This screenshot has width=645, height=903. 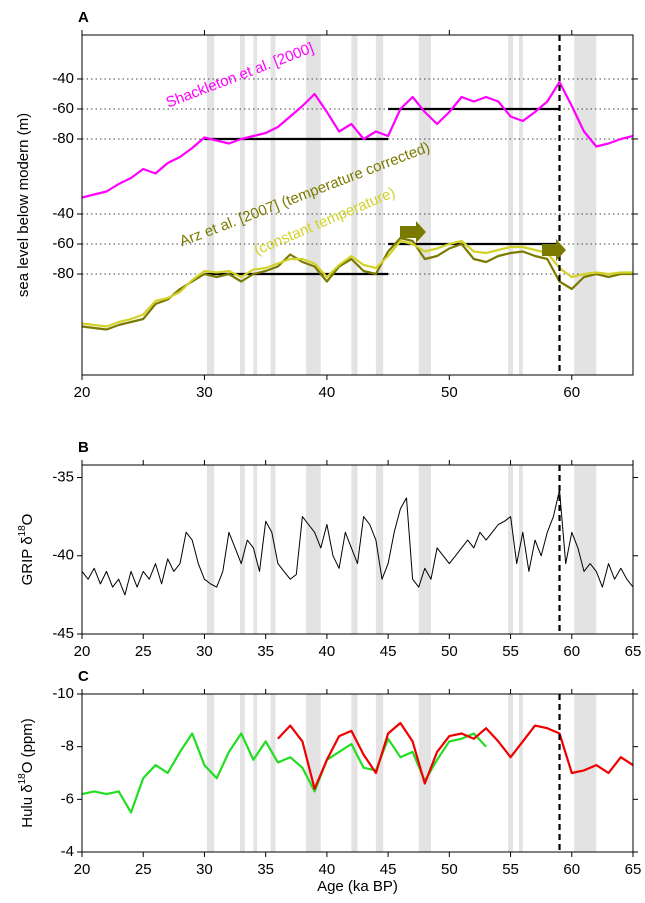 What do you see at coordinates (67, 798) in the screenshot?
I see `y-tick-label: -6` at bounding box center [67, 798].